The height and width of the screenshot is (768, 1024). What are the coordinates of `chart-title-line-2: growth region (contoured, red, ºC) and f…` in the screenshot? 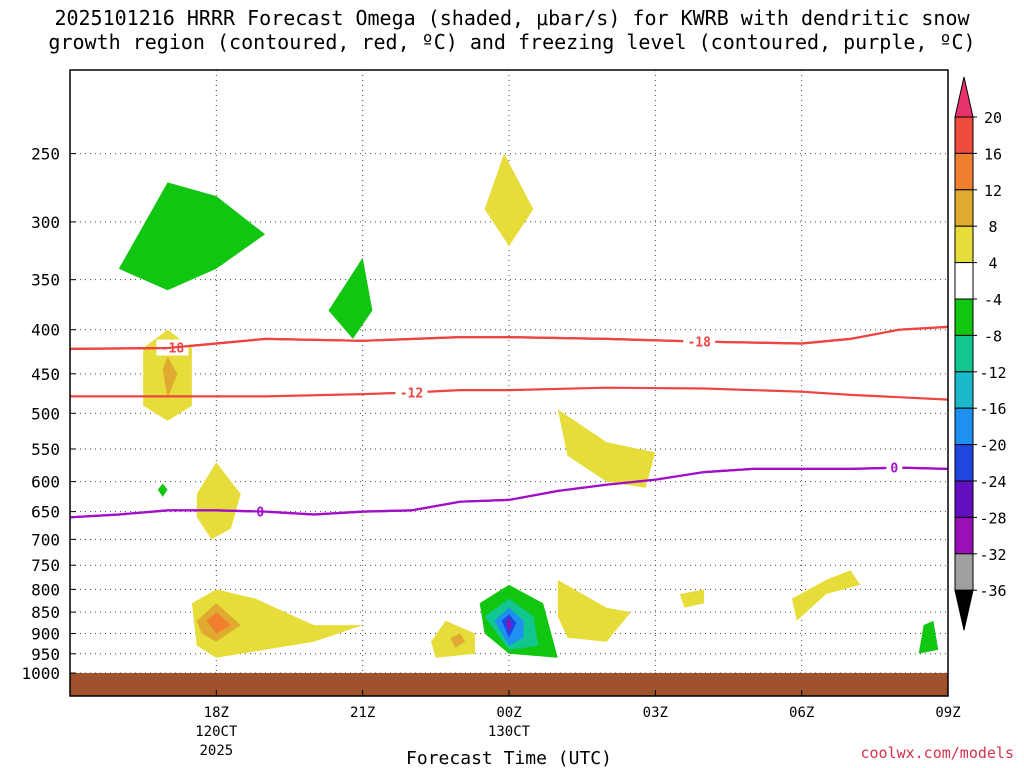 It's located at (512, 42).